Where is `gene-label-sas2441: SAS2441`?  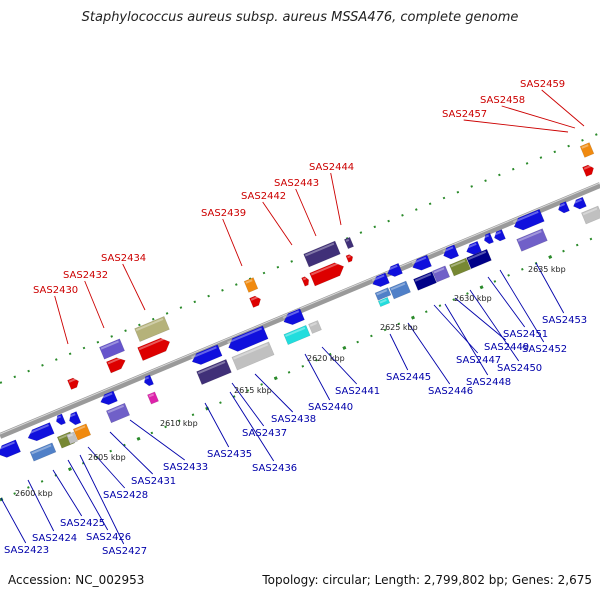 gene-label-sas2441: SAS2441 is located at coordinates (357, 391).